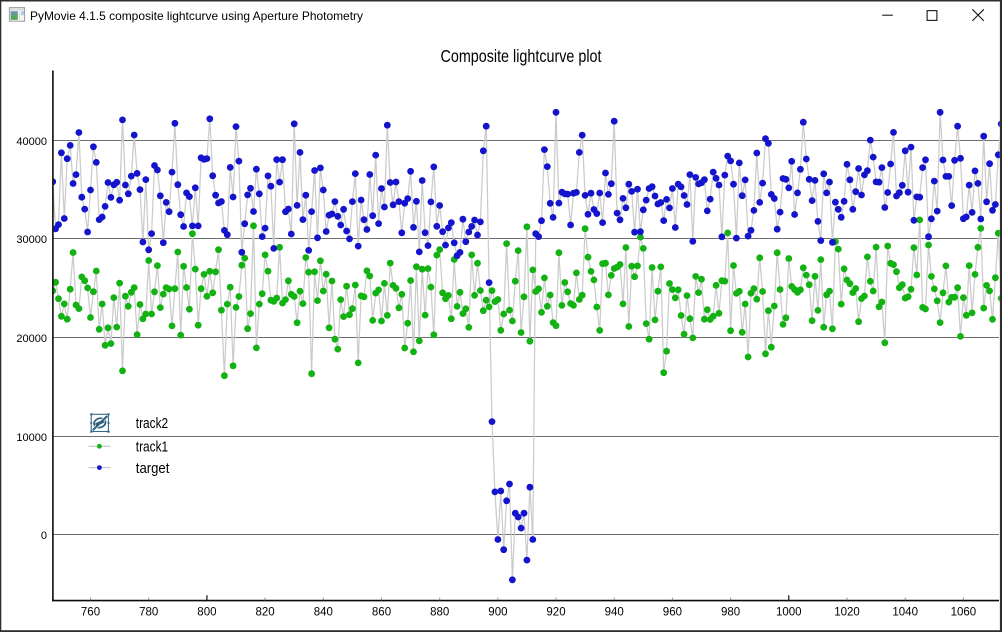 The image size is (1002, 637). Describe the element at coordinates (31, 339) in the screenshot. I see `svg-text: 20000` at that location.